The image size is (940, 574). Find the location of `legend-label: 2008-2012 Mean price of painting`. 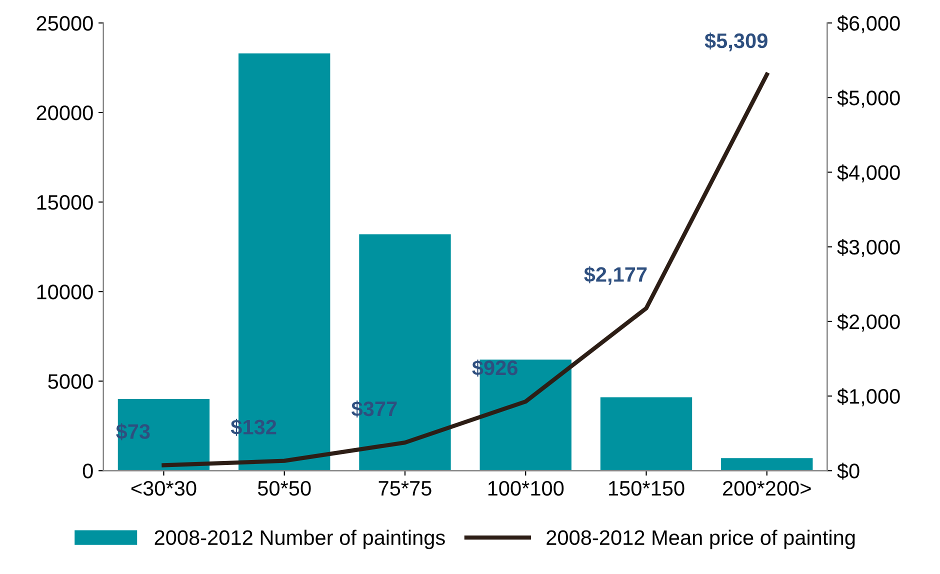

legend-label: 2008-2012 Mean price of painting is located at coordinates (700, 540).